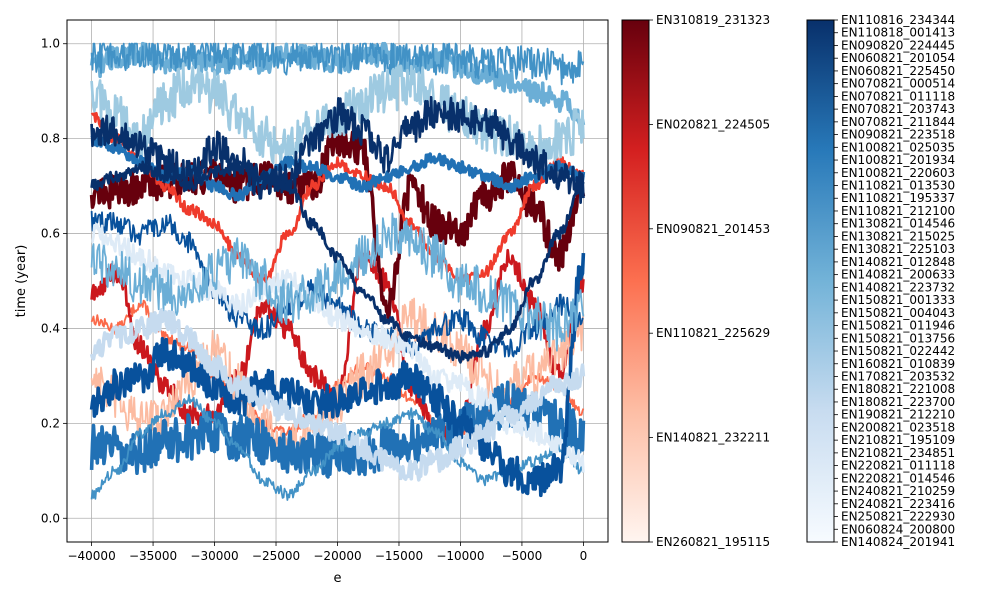 Image resolution: width=1000 pixels, height=604 pixels. Describe the element at coordinates (50, 423) in the screenshot. I see `y-tick-label: 0.2` at that location.